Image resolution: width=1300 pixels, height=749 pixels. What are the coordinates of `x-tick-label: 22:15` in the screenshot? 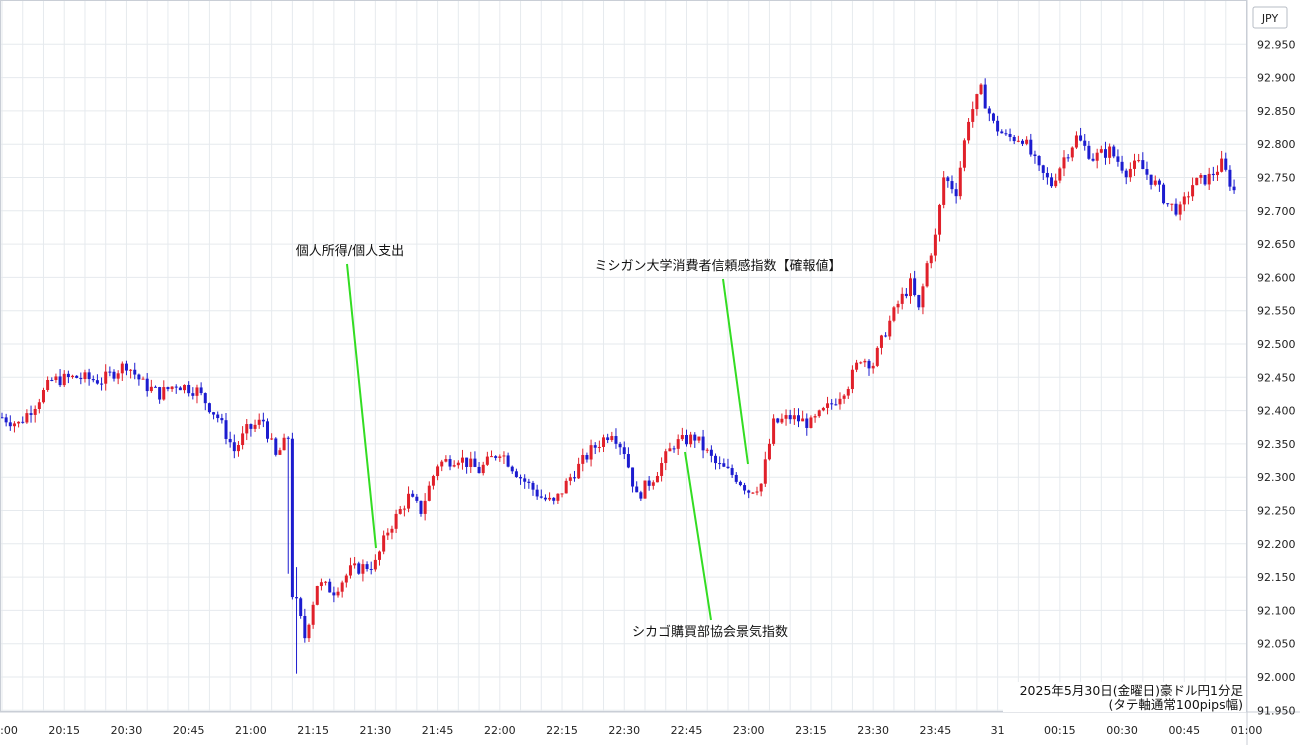 It's located at (562, 730).